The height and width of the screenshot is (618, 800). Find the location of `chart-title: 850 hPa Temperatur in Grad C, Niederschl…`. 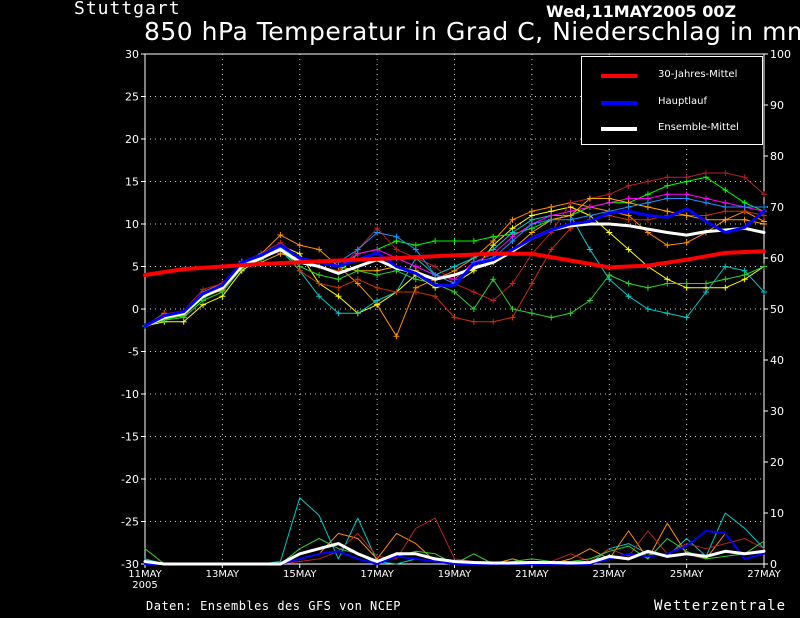

chart-title: 850 hPa Temperatur in Grad C, Niederschl… is located at coordinates (472, 31).